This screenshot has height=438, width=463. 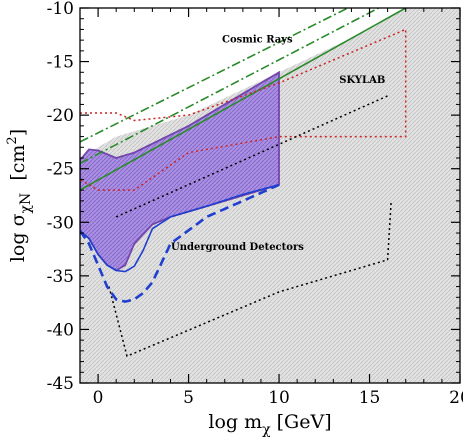 What do you see at coordinates (60, 277) in the screenshot?
I see `y-tick-label: -35` at bounding box center [60, 277].